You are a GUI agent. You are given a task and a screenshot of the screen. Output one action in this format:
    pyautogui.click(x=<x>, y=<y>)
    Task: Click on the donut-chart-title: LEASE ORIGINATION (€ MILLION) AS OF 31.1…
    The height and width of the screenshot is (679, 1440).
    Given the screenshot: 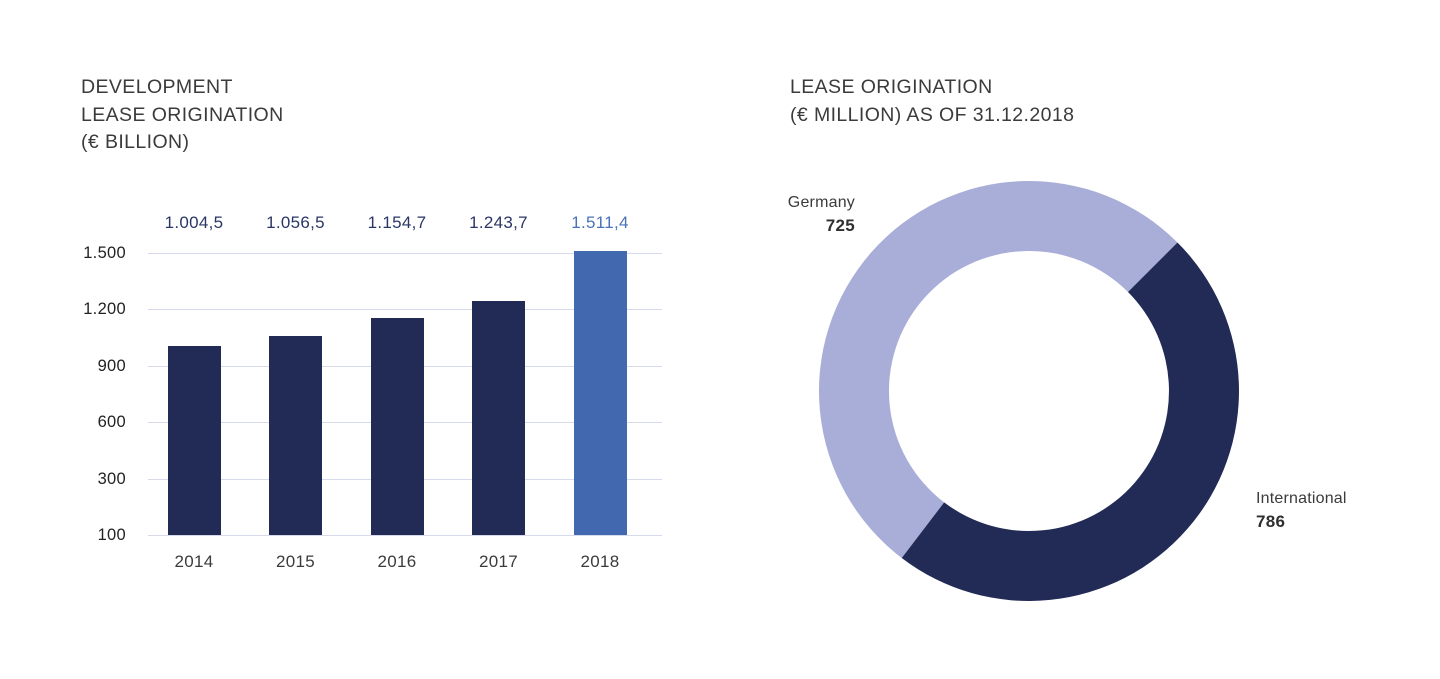 What is the action you would take?
    pyautogui.click(x=932, y=101)
    